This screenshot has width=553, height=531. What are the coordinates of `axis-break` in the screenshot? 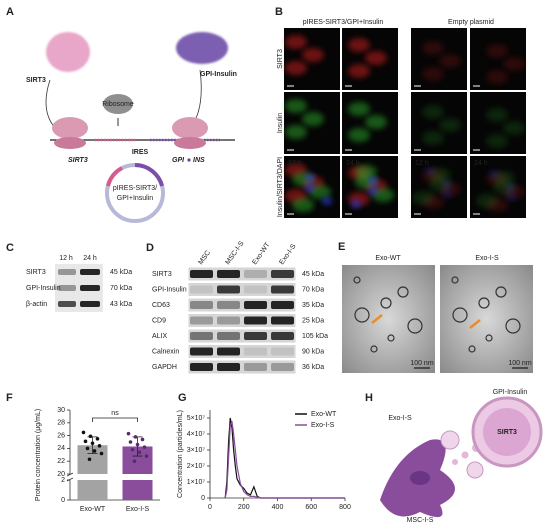 It's located at (70, 477).